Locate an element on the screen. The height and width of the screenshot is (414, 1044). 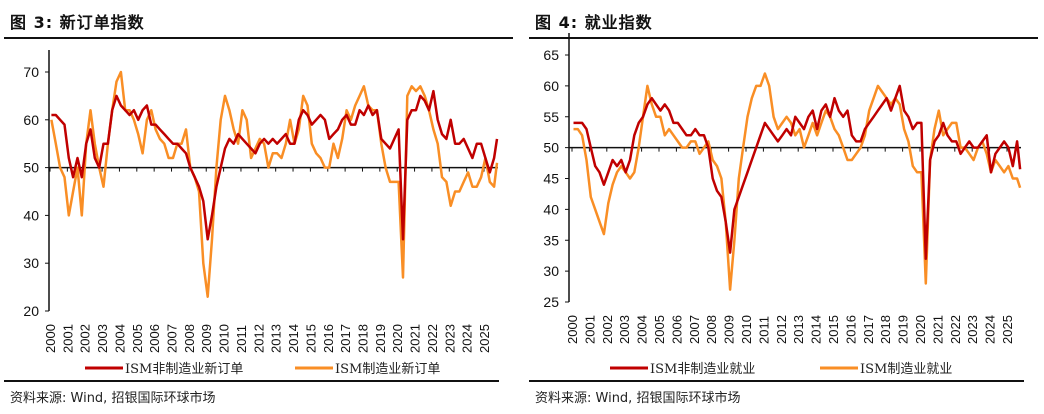
y-tick-label: 70 is located at coordinates (31, 72).